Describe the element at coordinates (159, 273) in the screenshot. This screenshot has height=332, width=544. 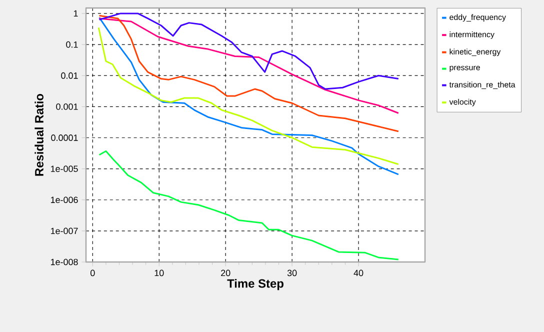
I see `x-tick-label: 10` at that location.